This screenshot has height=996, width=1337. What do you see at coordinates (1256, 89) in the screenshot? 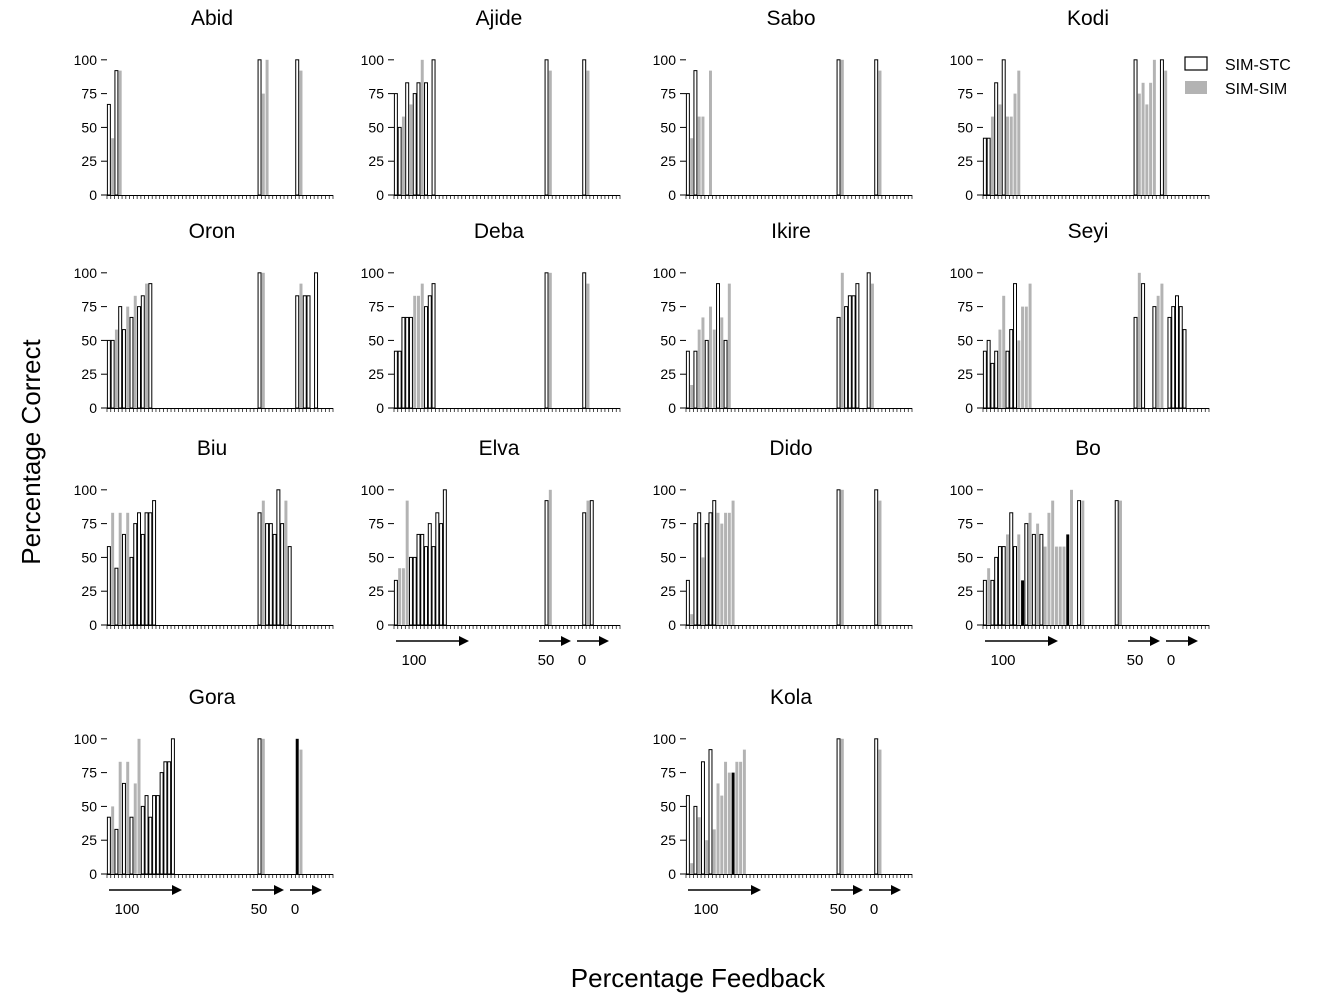
I see `legend-label-sim-sim: SIM-SIM` at bounding box center [1256, 89].